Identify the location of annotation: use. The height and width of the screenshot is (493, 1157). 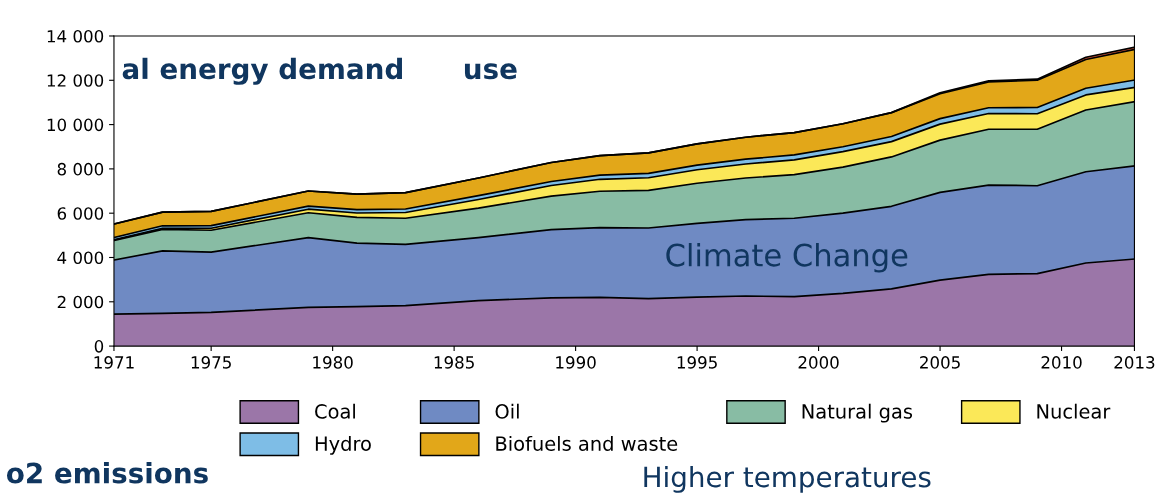
(490, 71).